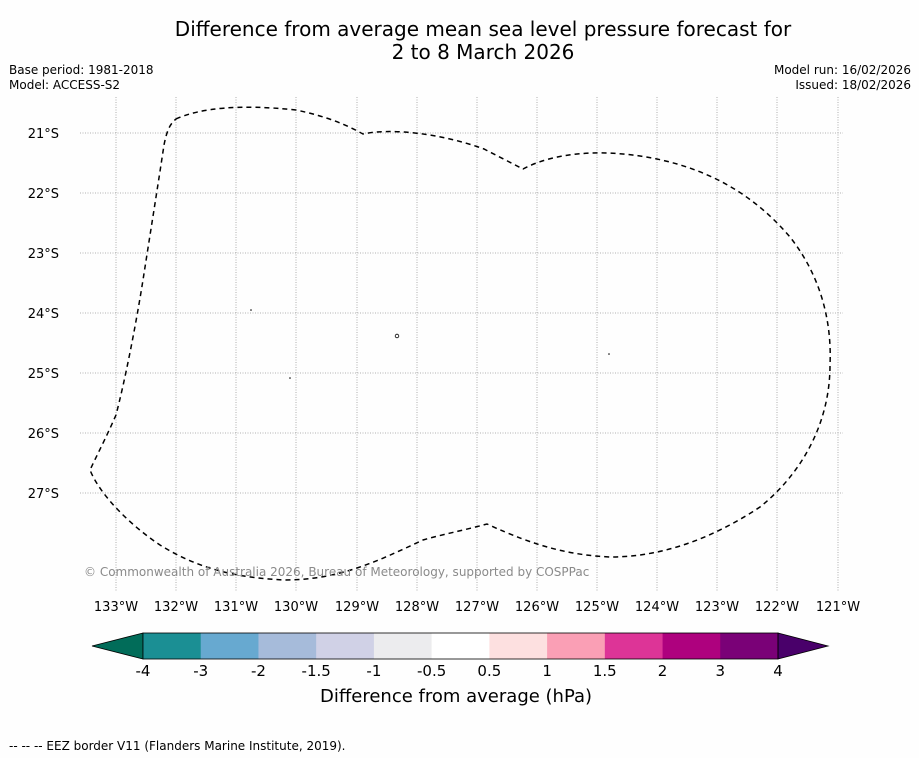 The height and width of the screenshot is (758, 919). I want to click on colorbar-under-arrow, so click(117, 646).